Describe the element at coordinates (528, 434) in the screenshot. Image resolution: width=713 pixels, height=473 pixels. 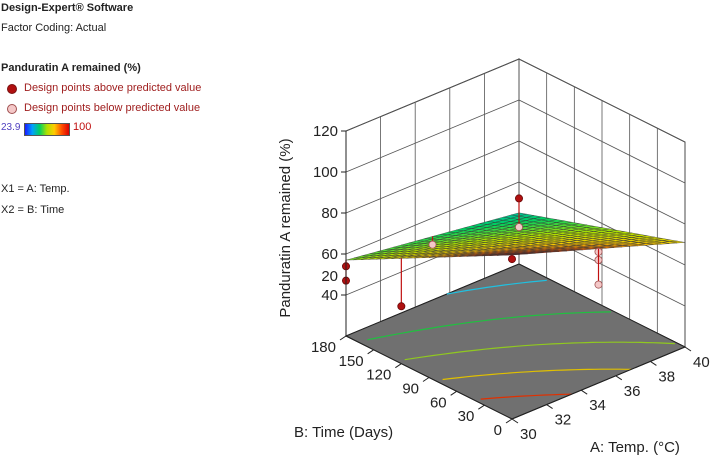
I see `x-tick-label: 30` at that location.